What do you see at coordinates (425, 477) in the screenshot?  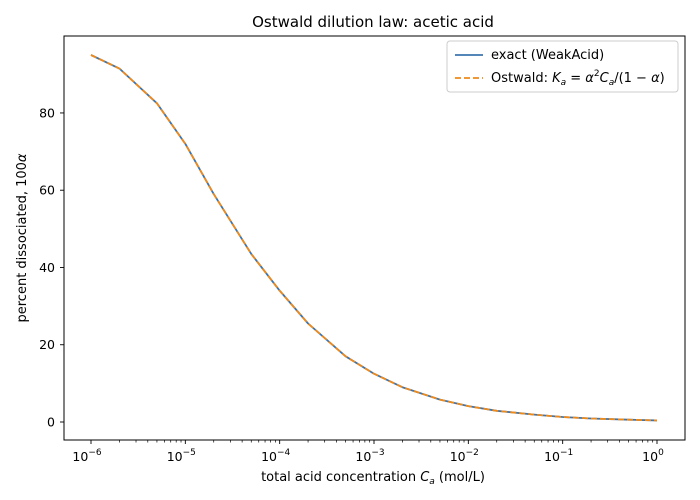 I see `x-axis-label-symbol: C` at bounding box center [425, 477].